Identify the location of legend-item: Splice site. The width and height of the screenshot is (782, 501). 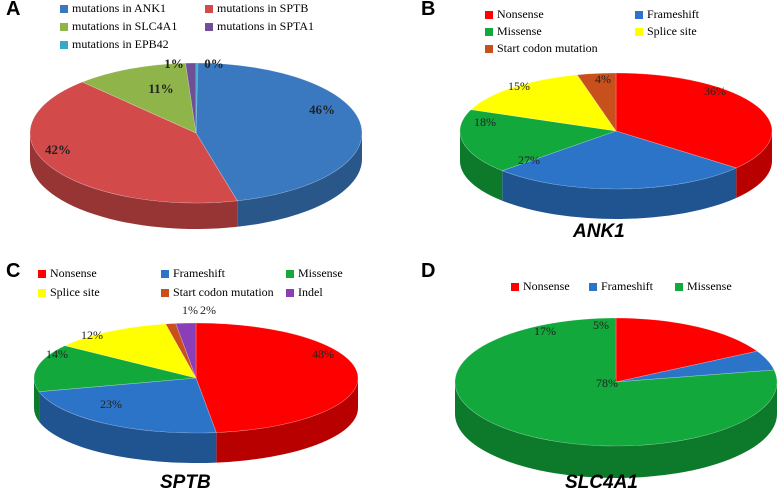
(69, 292).